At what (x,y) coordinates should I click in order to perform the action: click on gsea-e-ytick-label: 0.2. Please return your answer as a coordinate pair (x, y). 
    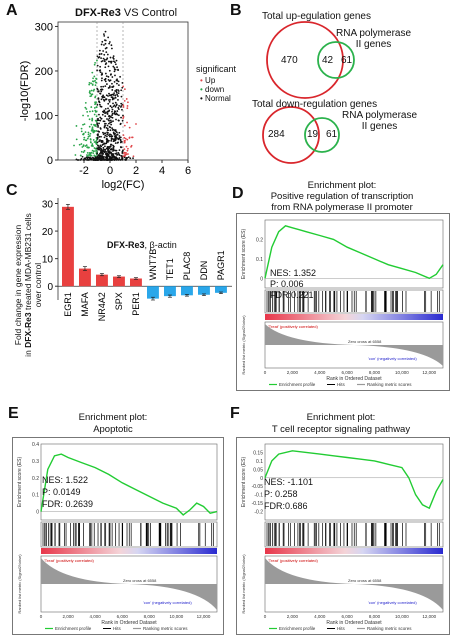
    Looking at the image, I should click on (35, 479).